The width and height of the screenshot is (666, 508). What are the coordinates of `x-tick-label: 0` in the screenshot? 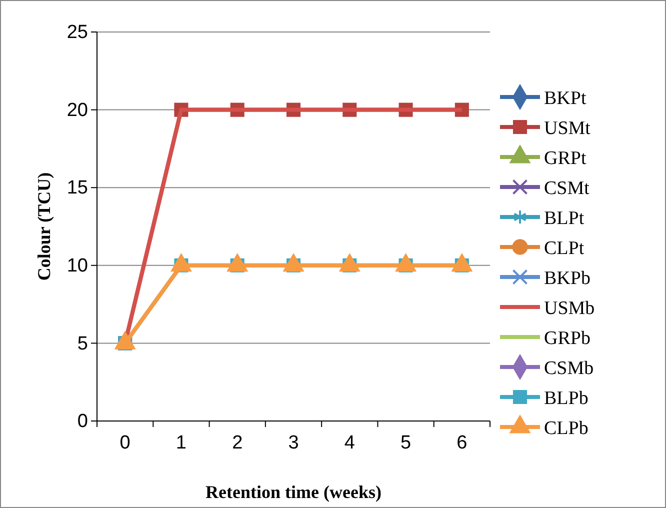 It's located at (125, 443).